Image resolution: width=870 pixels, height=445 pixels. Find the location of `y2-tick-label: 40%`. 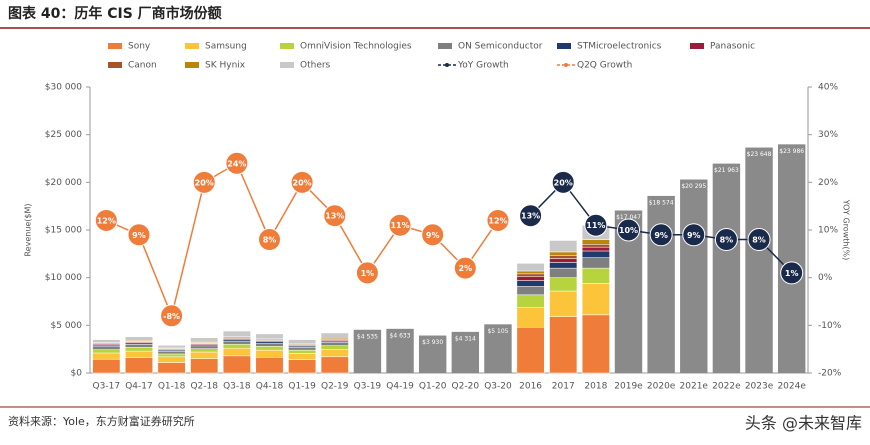

y2-tick-label: 40% is located at coordinates (828, 88).